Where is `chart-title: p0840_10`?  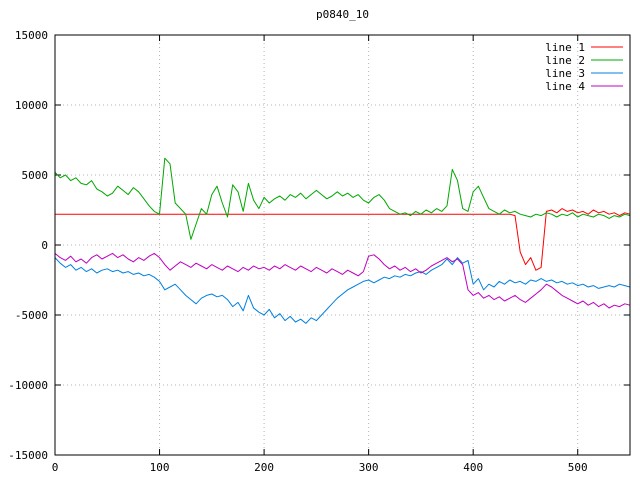
chart-title: p0840_10 is located at coordinates (342, 14).